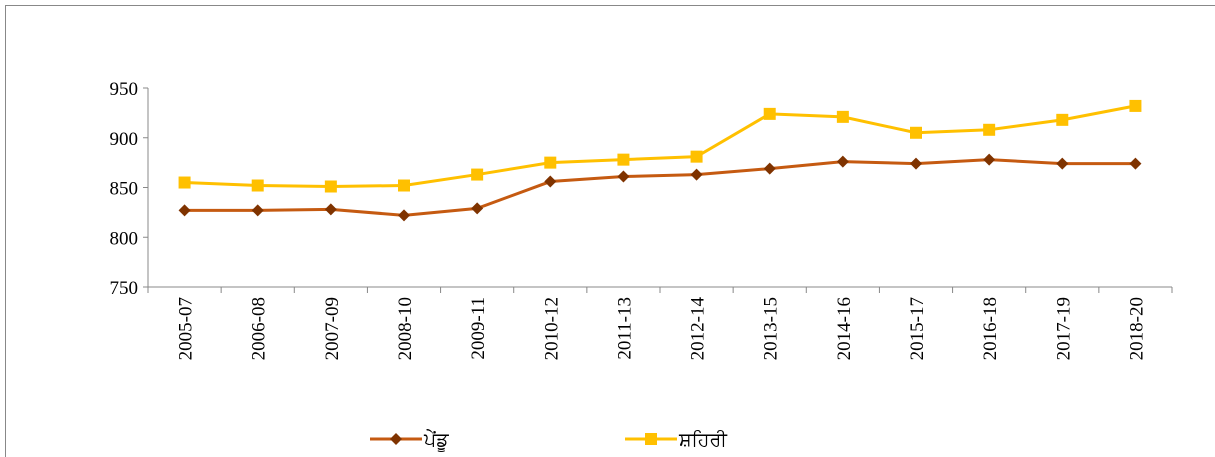  Describe the element at coordinates (478, 328) in the screenshot. I see `x-tick-label: 2009-11` at that location.